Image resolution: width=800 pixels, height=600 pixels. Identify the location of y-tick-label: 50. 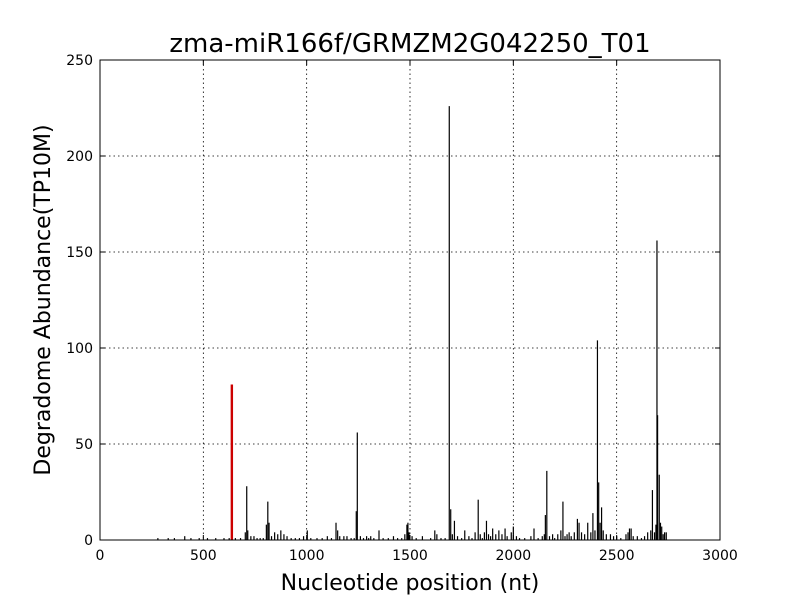
(84, 445).